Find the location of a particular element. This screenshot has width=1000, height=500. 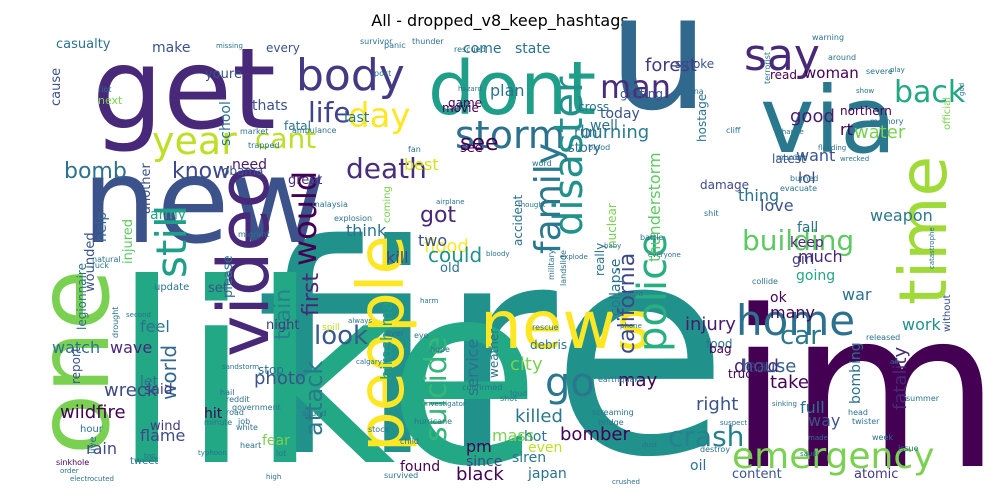

word-storm: storm is located at coordinates (510, 135).